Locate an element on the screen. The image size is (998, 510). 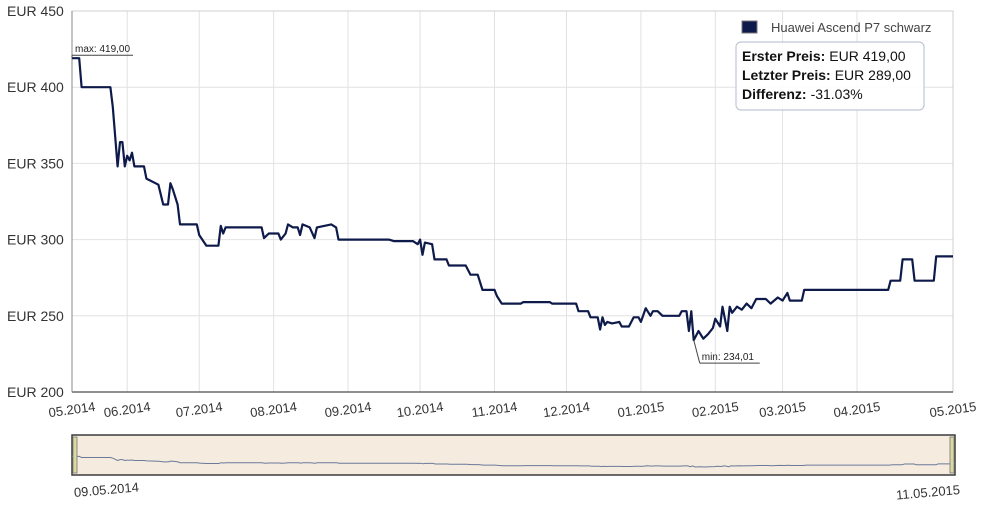
info-box-frame is located at coordinates (830, 76).